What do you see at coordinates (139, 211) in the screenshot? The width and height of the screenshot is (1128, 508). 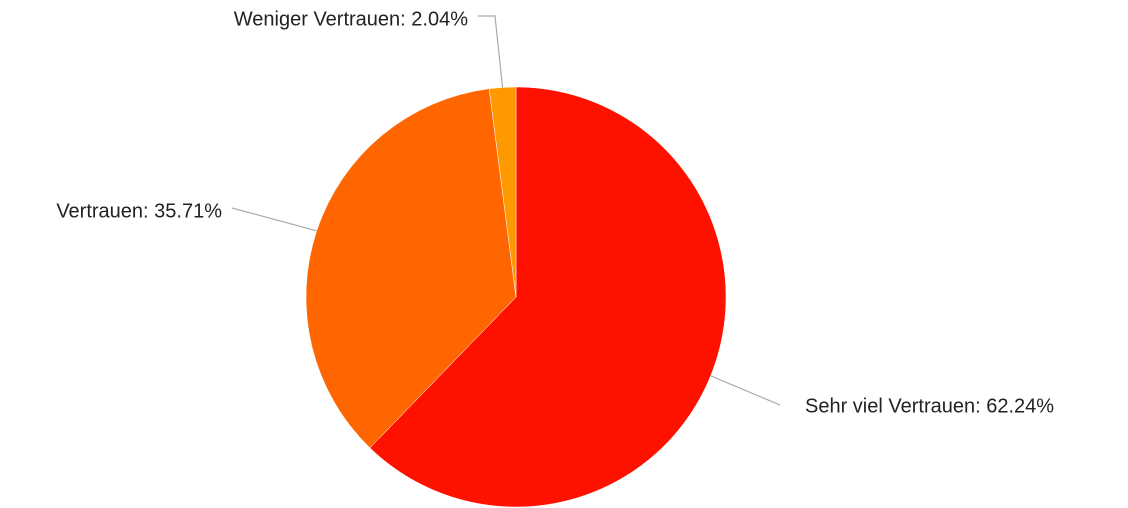 I see `slice-label: Vertrauen: 35.71%` at bounding box center [139, 211].